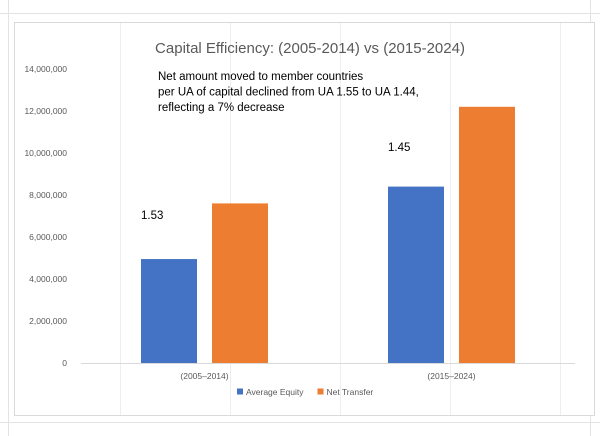 The image size is (600, 436). I want to click on y-tick-label: 10,000,000, so click(45, 153).